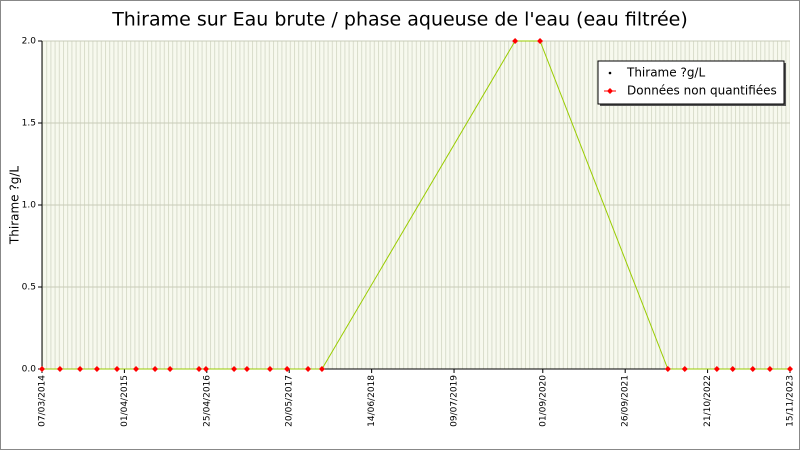 This screenshot has height=450, width=800. Describe the element at coordinates (29, 124) in the screenshot. I see `y-tick-label: 1.5` at that location.